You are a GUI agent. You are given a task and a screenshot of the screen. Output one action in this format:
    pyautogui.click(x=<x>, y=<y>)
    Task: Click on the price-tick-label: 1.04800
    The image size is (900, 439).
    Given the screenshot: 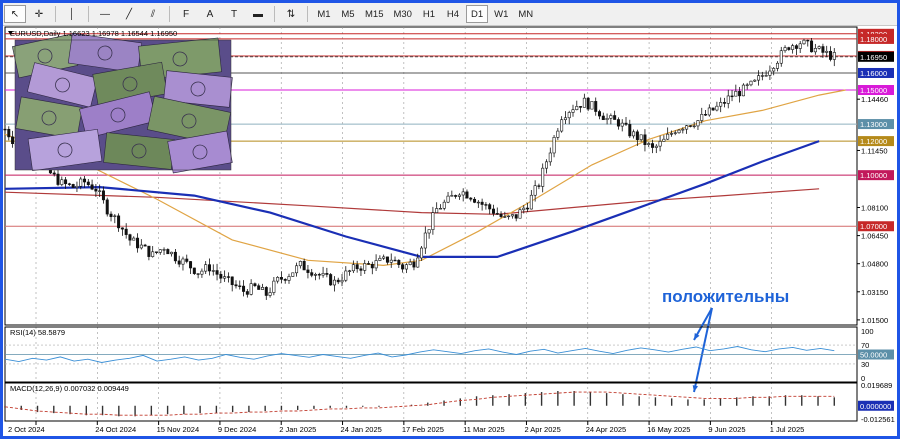 What is the action you would take?
    pyautogui.click(x=874, y=264)
    